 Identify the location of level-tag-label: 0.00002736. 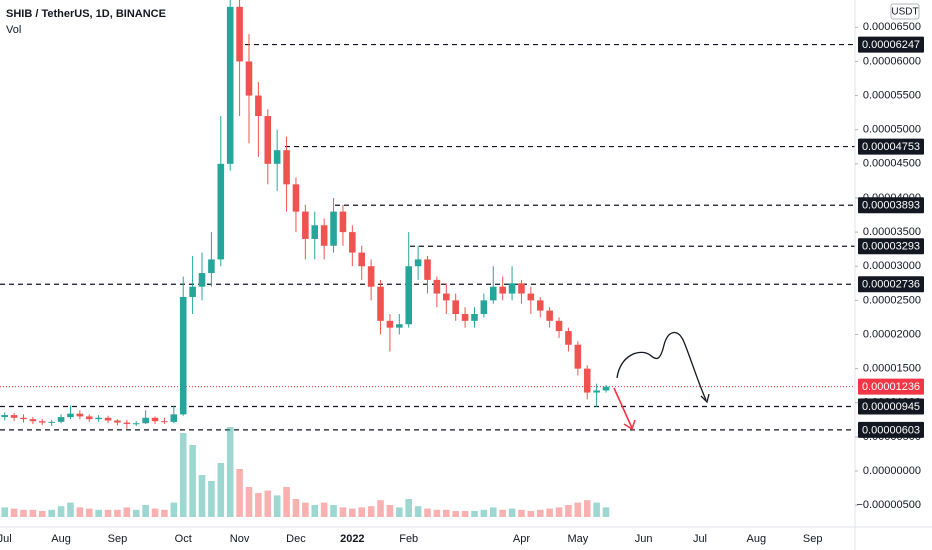
(891, 285).